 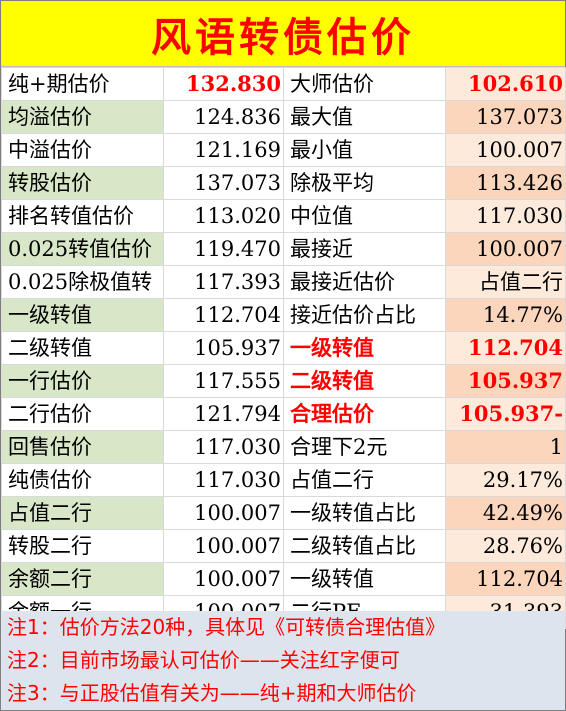 I want to click on left-label: 一行估价, so click(x=82, y=381).